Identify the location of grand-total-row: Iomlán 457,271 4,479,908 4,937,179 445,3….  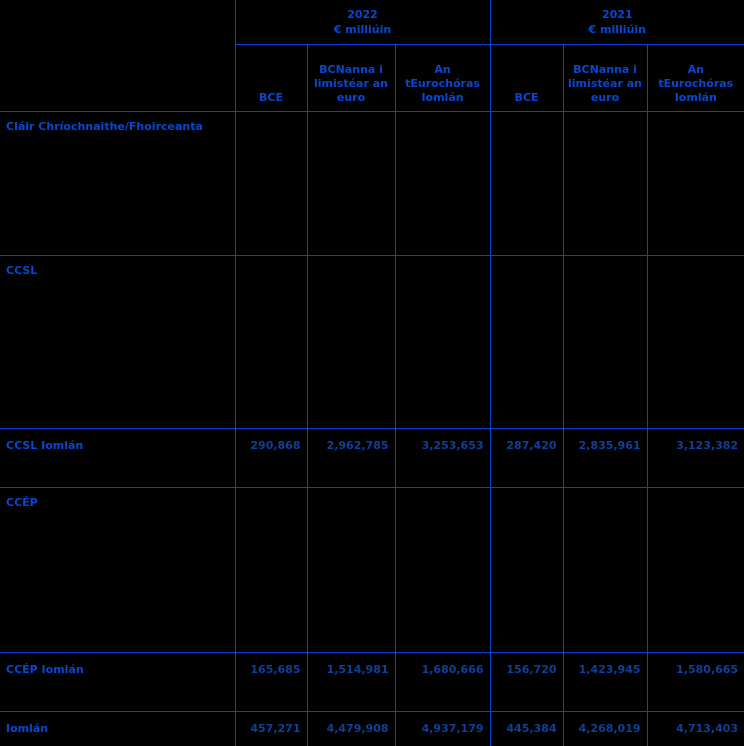
(372, 728).